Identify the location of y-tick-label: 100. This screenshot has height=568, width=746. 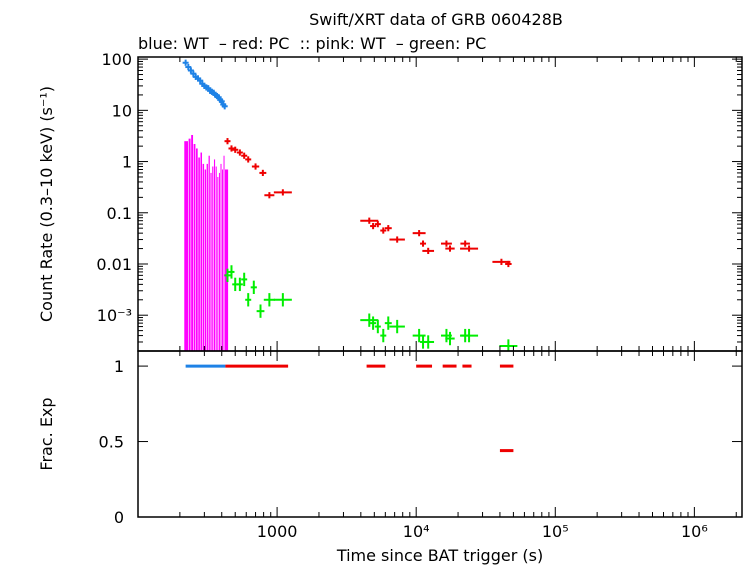
(116, 59).